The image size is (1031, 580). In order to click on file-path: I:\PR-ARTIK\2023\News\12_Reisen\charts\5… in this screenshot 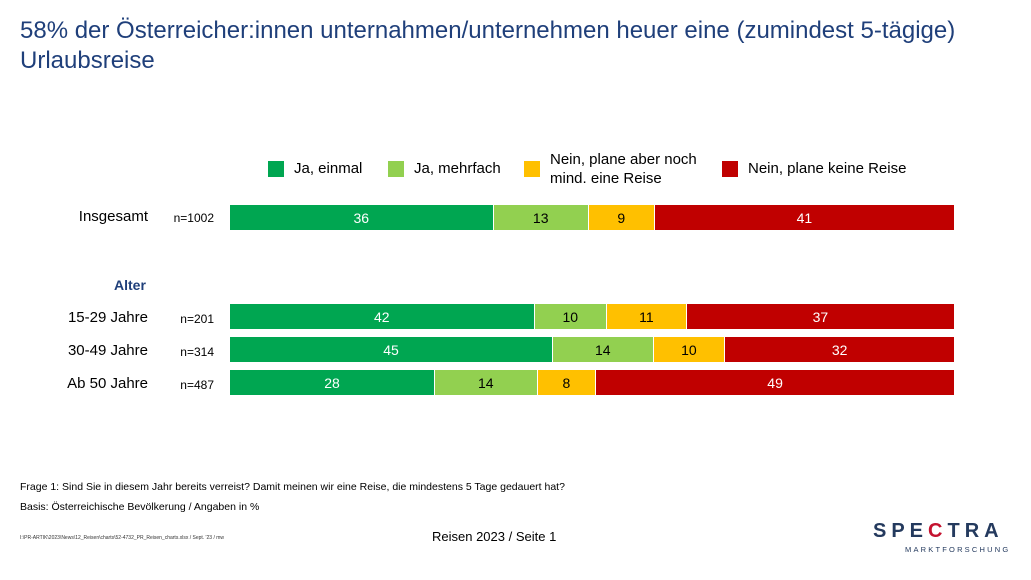, I will do `click(122, 538)`.